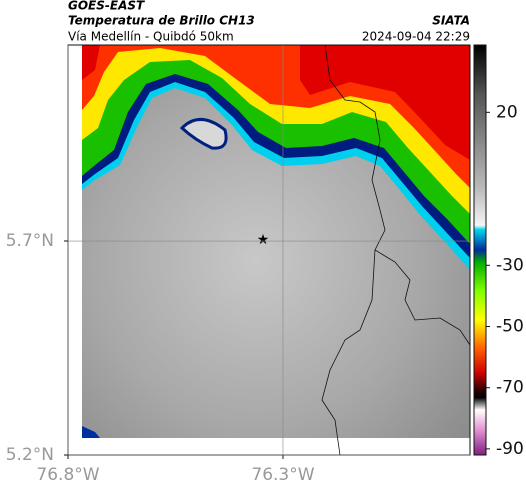 This screenshot has height=495, width=526. What do you see at coordinates (416, 37) in the screenshot?
I see `datetime: 2024-09-04 22:29` at bounding box center [416, 37].